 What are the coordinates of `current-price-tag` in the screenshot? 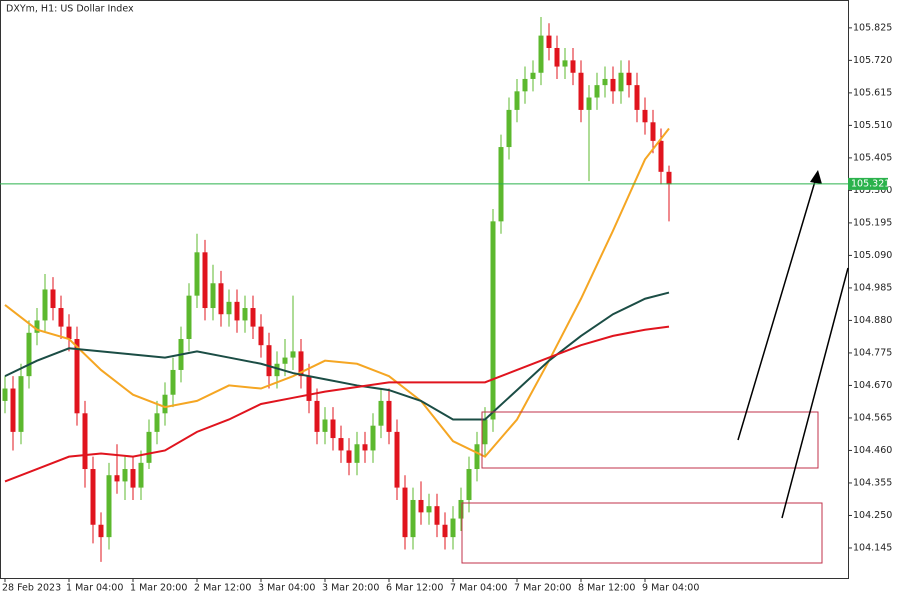 It's located at (868, 183).